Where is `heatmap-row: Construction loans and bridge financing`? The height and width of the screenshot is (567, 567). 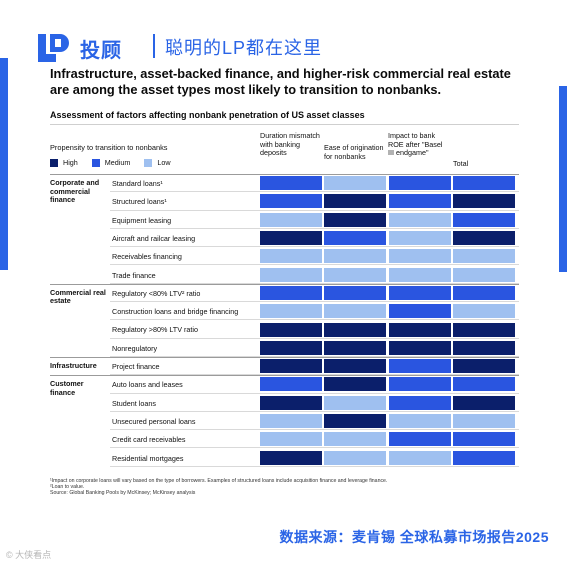 heatmap-row: Construction loans and bridge financing is located at coordinates (284, 311).